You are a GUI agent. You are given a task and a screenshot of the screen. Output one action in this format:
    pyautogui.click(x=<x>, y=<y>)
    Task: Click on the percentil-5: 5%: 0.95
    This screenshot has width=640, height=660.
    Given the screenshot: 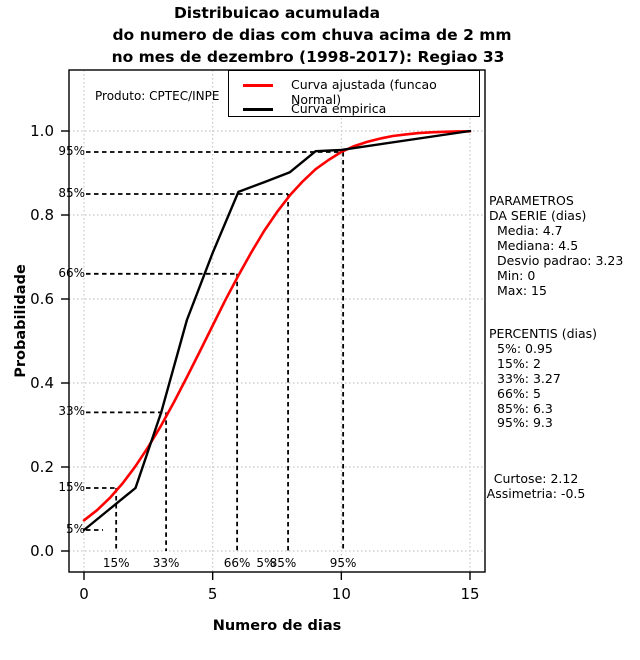 What is the action you would take?
    pyautogui.click(x=525, y=348)
    